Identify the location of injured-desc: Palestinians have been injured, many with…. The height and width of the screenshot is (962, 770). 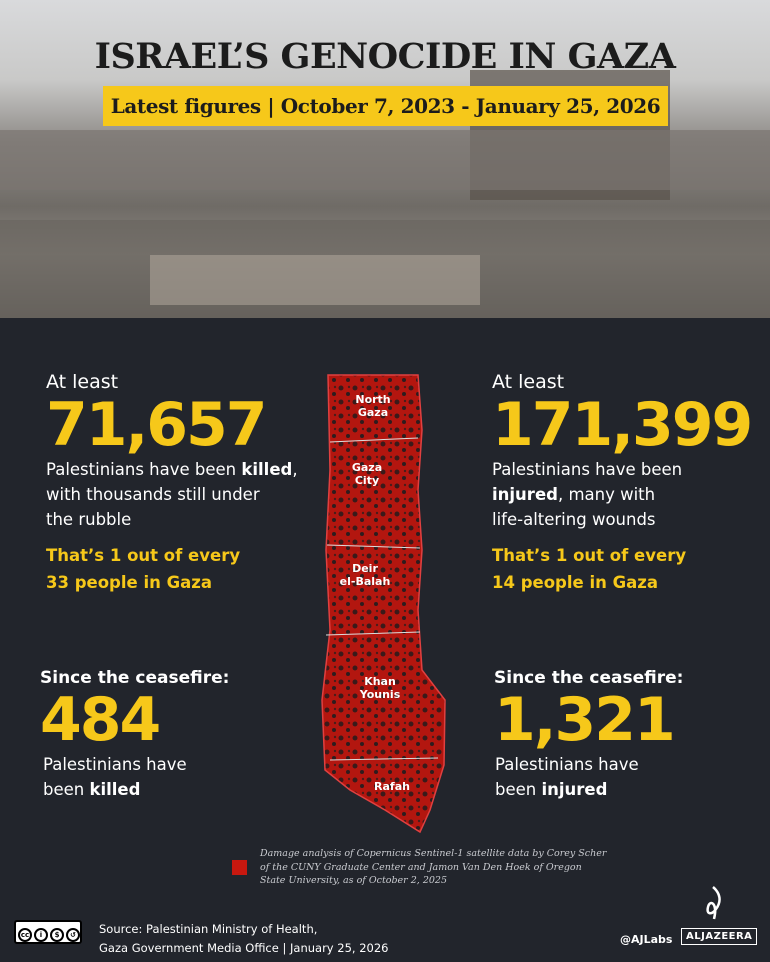
(587, 494).